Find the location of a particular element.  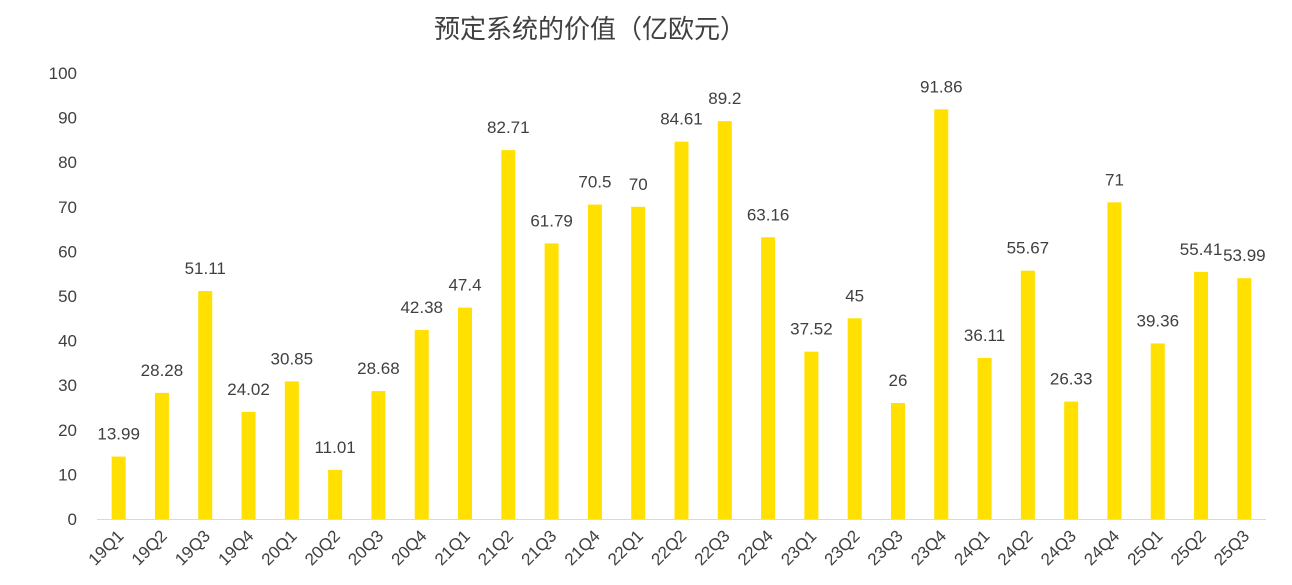

bar-23q2 is located at coordinates (854, 418).